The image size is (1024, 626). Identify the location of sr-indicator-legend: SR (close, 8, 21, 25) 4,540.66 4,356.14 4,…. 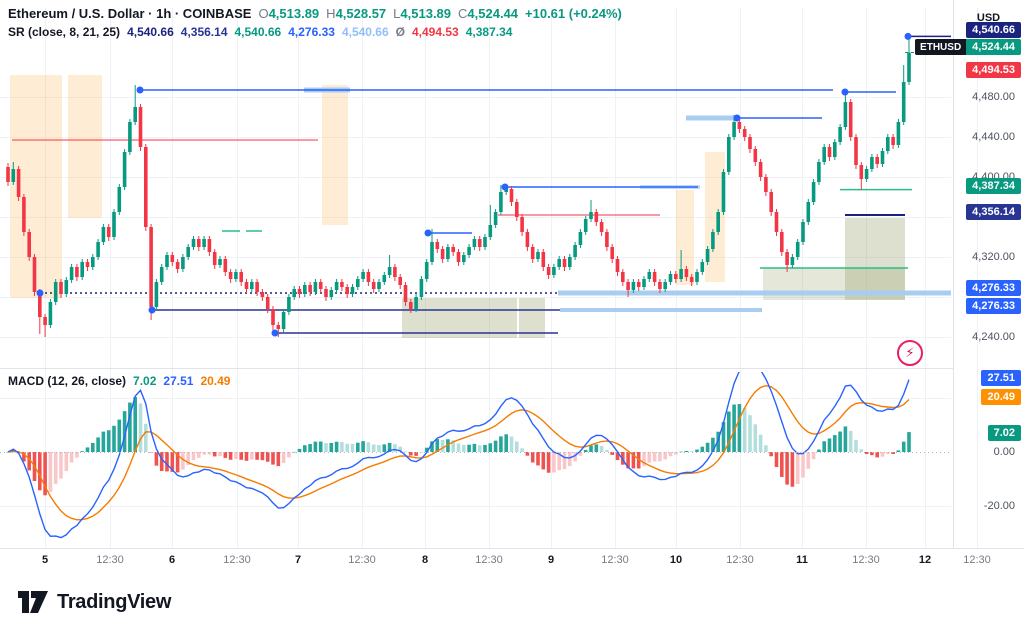
(260, 32).